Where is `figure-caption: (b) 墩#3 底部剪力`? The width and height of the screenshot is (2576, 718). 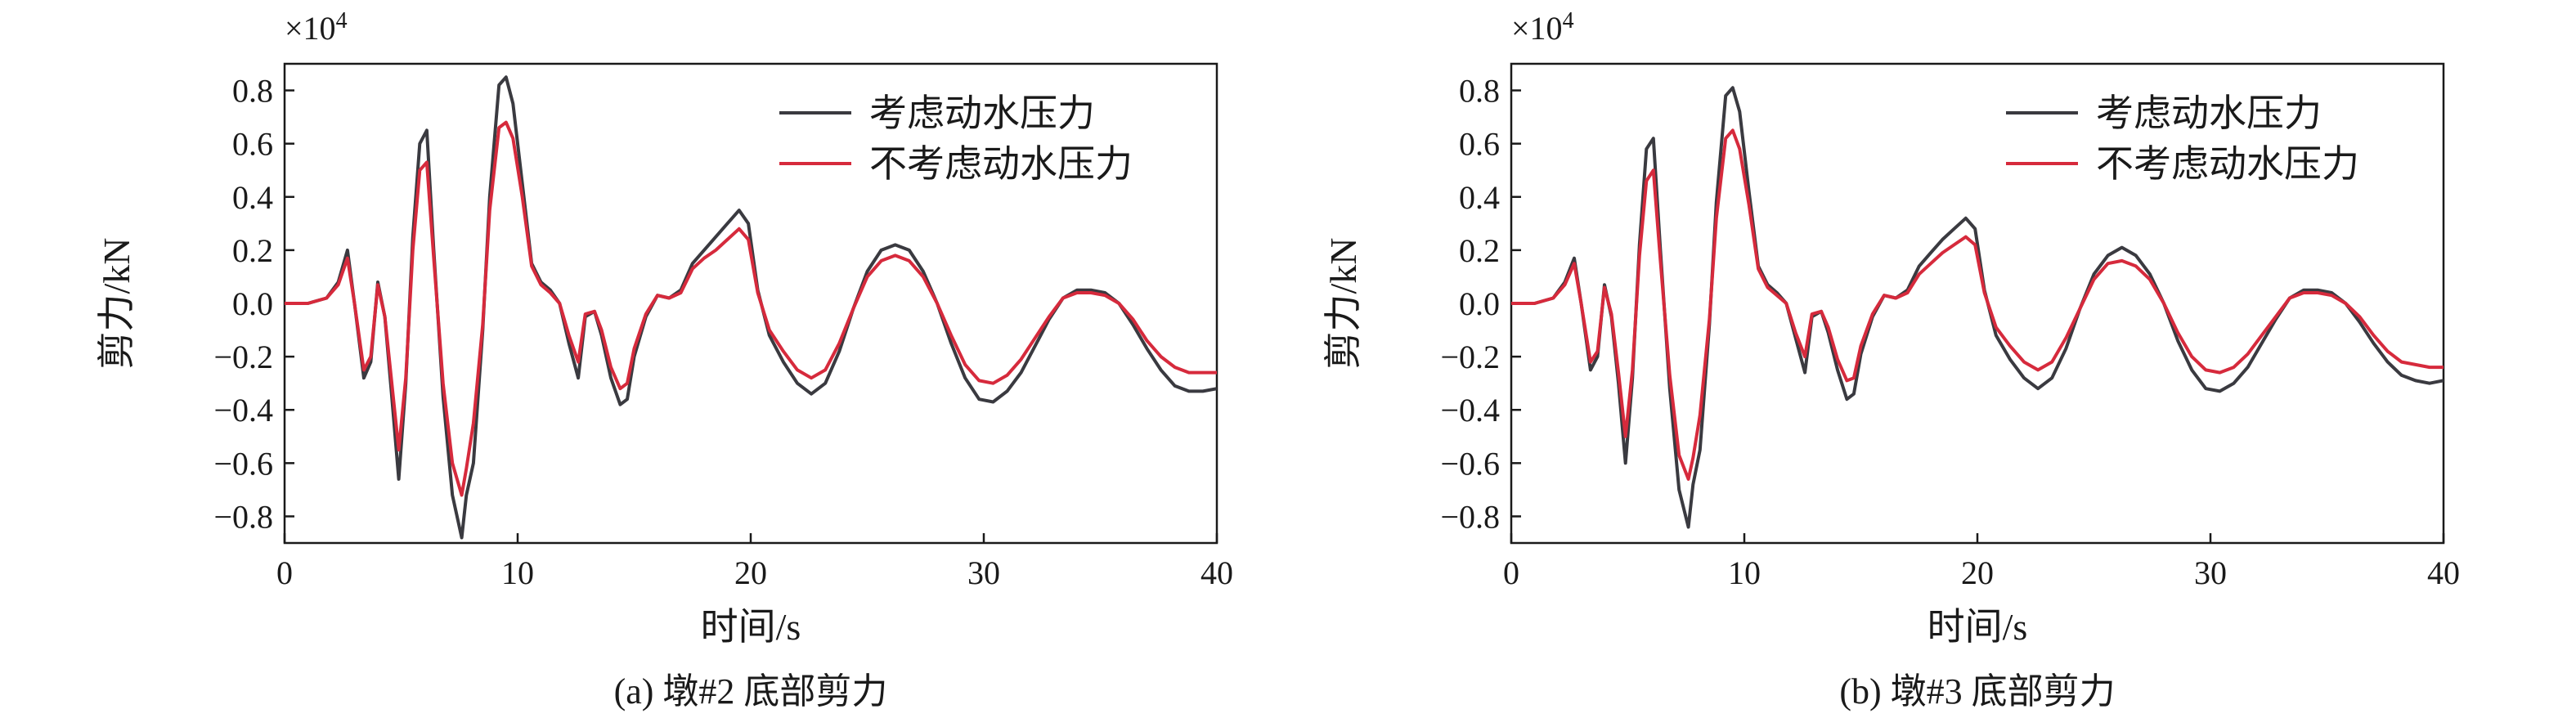 figure-caption: (b) 墩#3 底部剪力 is located at coordinates (1977, 691).